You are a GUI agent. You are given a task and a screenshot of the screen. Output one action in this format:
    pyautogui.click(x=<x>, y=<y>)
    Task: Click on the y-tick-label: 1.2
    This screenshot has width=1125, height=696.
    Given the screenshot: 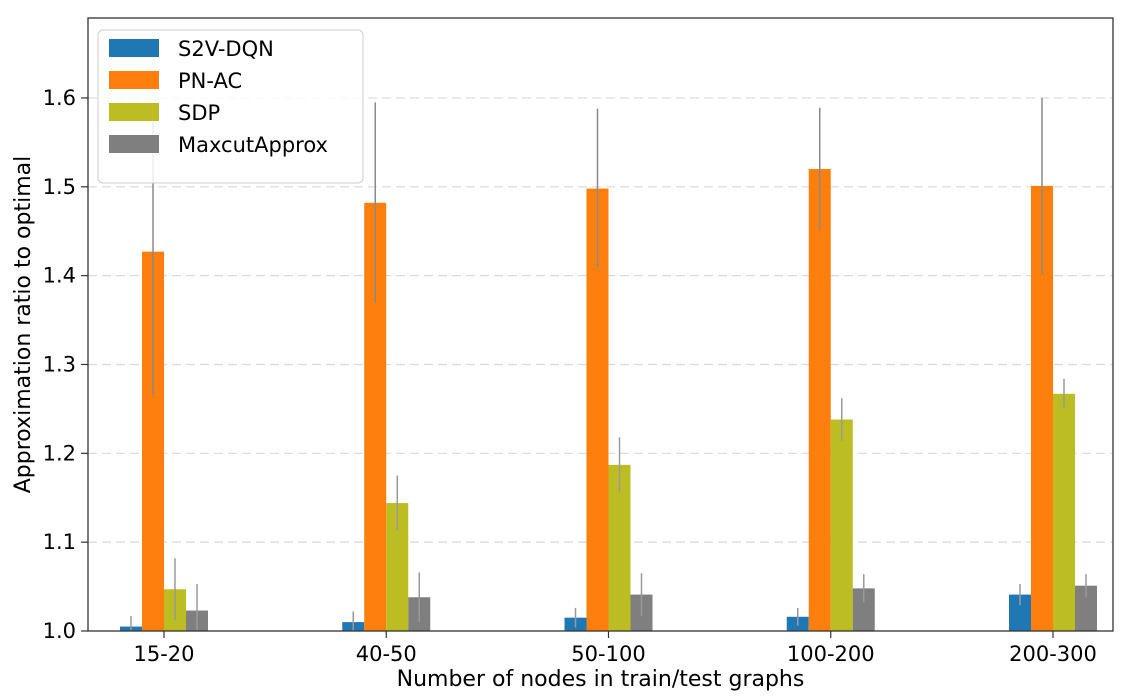 What is the action you would take?
    pyautogui.click(x=59, y=453)
    